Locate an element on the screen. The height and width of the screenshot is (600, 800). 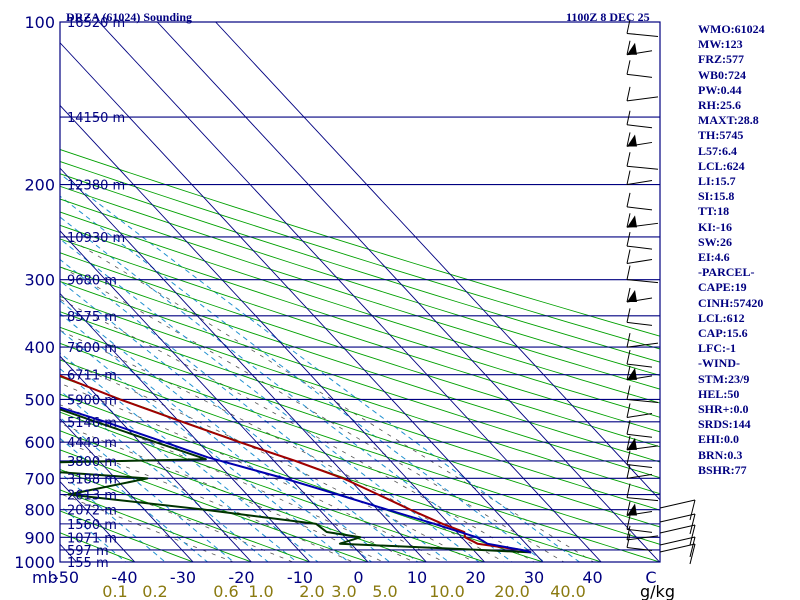
index-line: MAXT:28.8 is located at coordinates (728, 120).